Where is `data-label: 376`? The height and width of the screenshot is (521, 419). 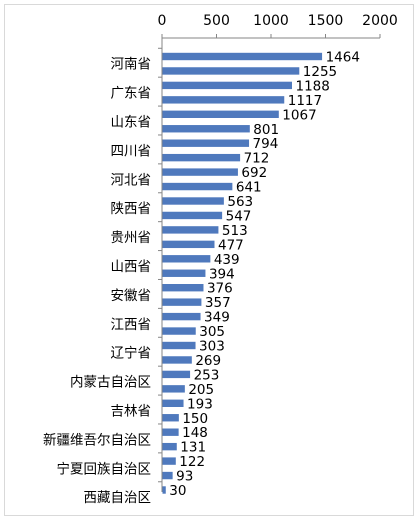
data-label: 376 is located at coordinates (220, 289).